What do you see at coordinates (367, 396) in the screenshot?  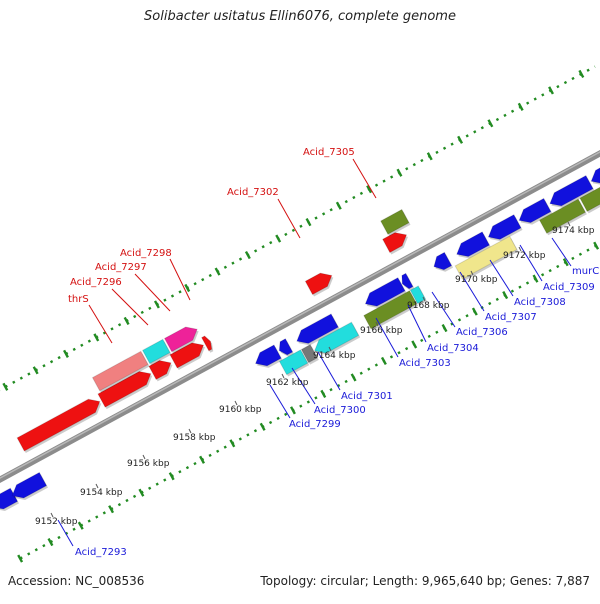 I see `gene-label-reverse: Acid_7301` at bounding box center [367, 396].